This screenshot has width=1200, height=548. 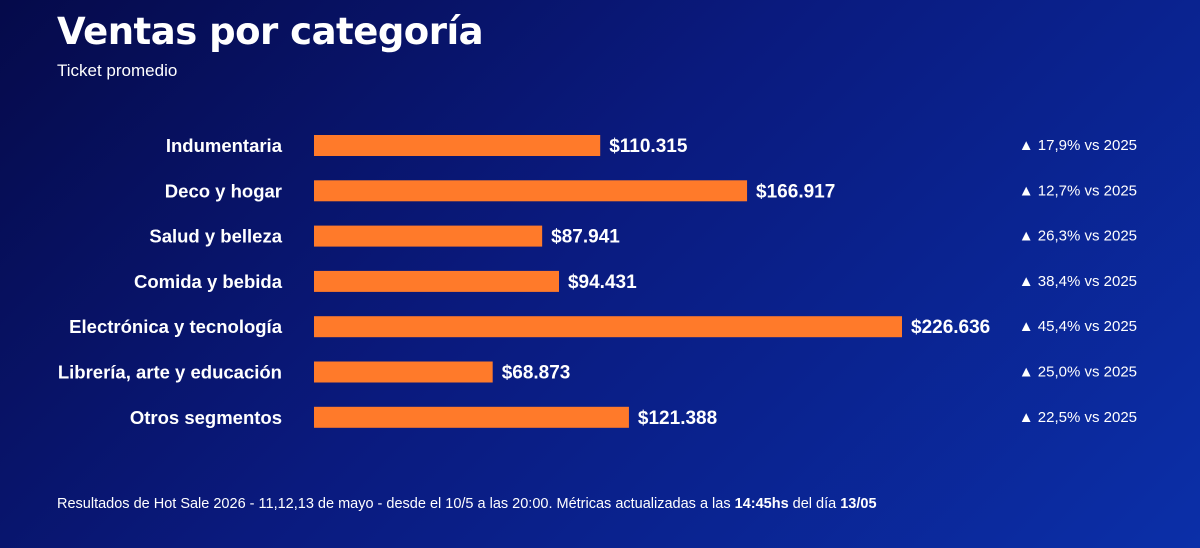 I want to click on category-label: Comida y bebida, so click(x=208, y=281).